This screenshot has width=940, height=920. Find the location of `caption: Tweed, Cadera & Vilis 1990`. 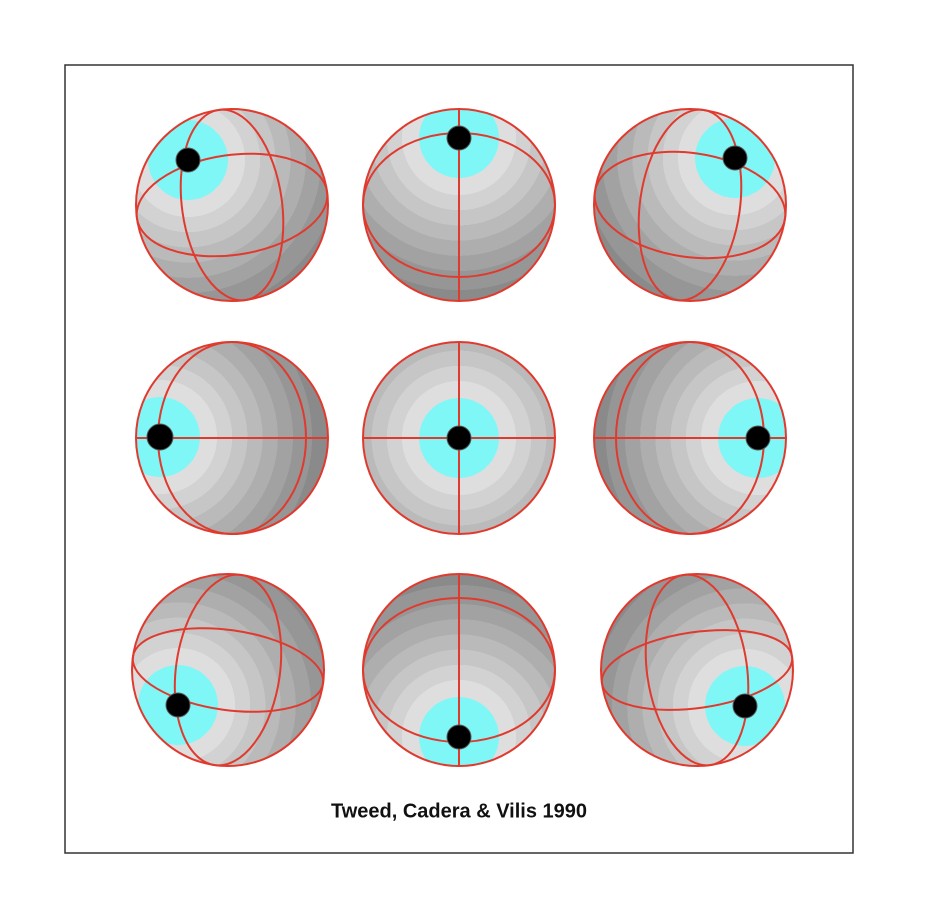

caption: Tweed, Cadera & Vilis 1990 is located at coordinates (459, 811).